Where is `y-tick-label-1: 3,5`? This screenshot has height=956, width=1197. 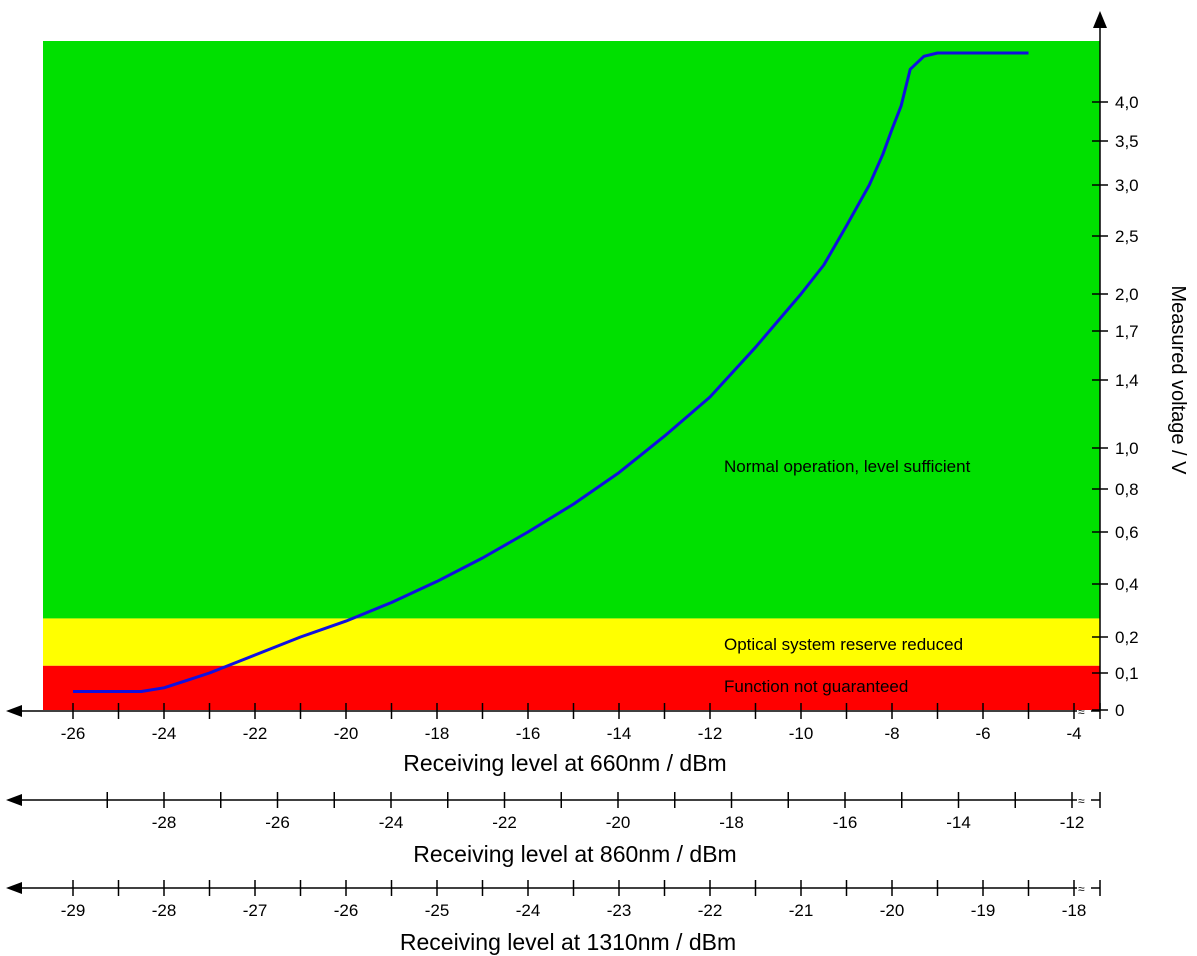
y-tick-label-1: 3,5 is located at coordinates (1127, 141).